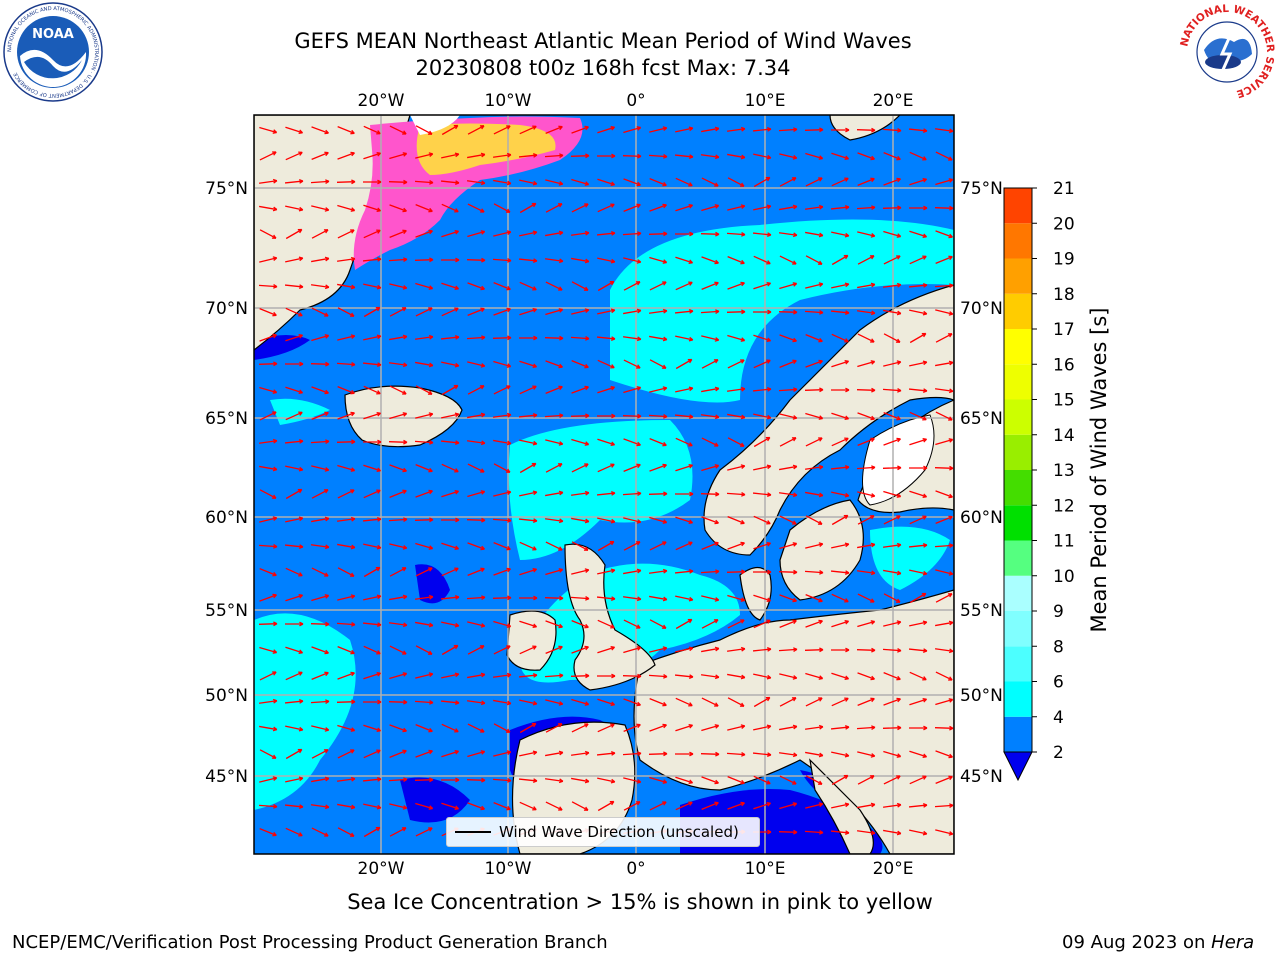 Image resolution: width=1280 pixels, height=960 pixels. Describe the element at coordinates (1064, 436) in the screenshot. I see `colorbar-tick-label: 14` at that location.